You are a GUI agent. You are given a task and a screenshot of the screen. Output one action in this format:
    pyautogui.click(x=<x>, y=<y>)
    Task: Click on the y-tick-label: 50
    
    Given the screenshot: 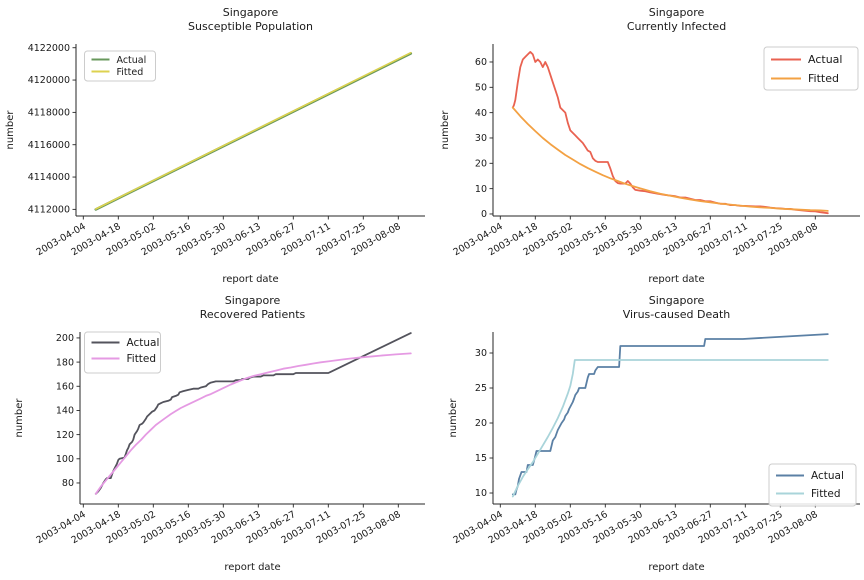 What is the action you would take?
    pyautogui.click(x=481, y=88)
    